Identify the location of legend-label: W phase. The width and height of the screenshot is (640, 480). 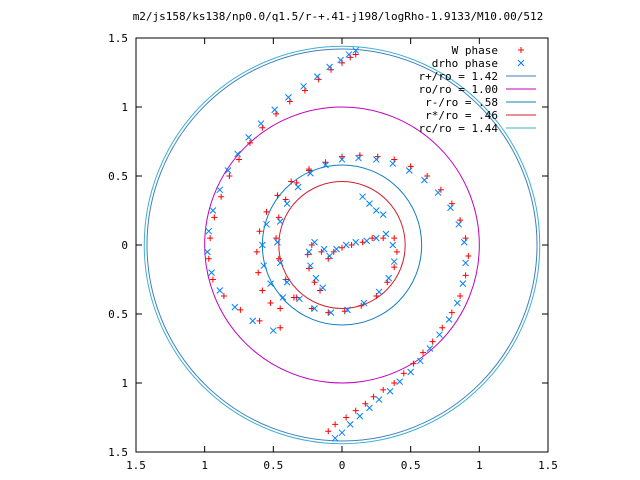
(475, 50).